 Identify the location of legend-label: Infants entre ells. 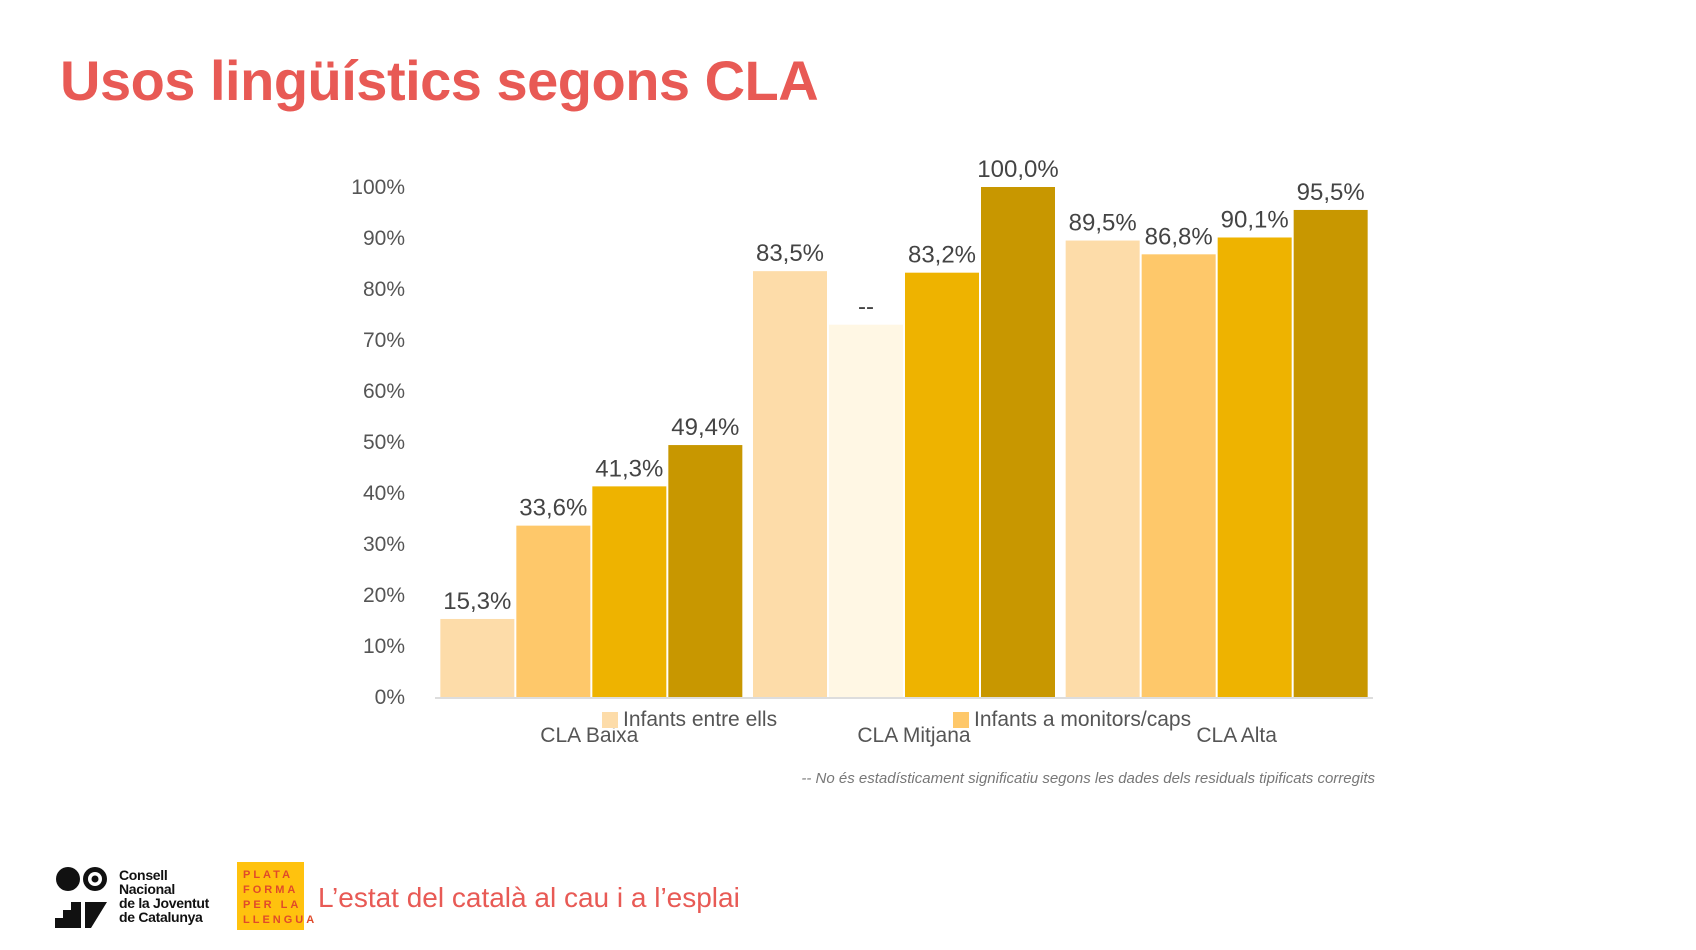
(700, 719).